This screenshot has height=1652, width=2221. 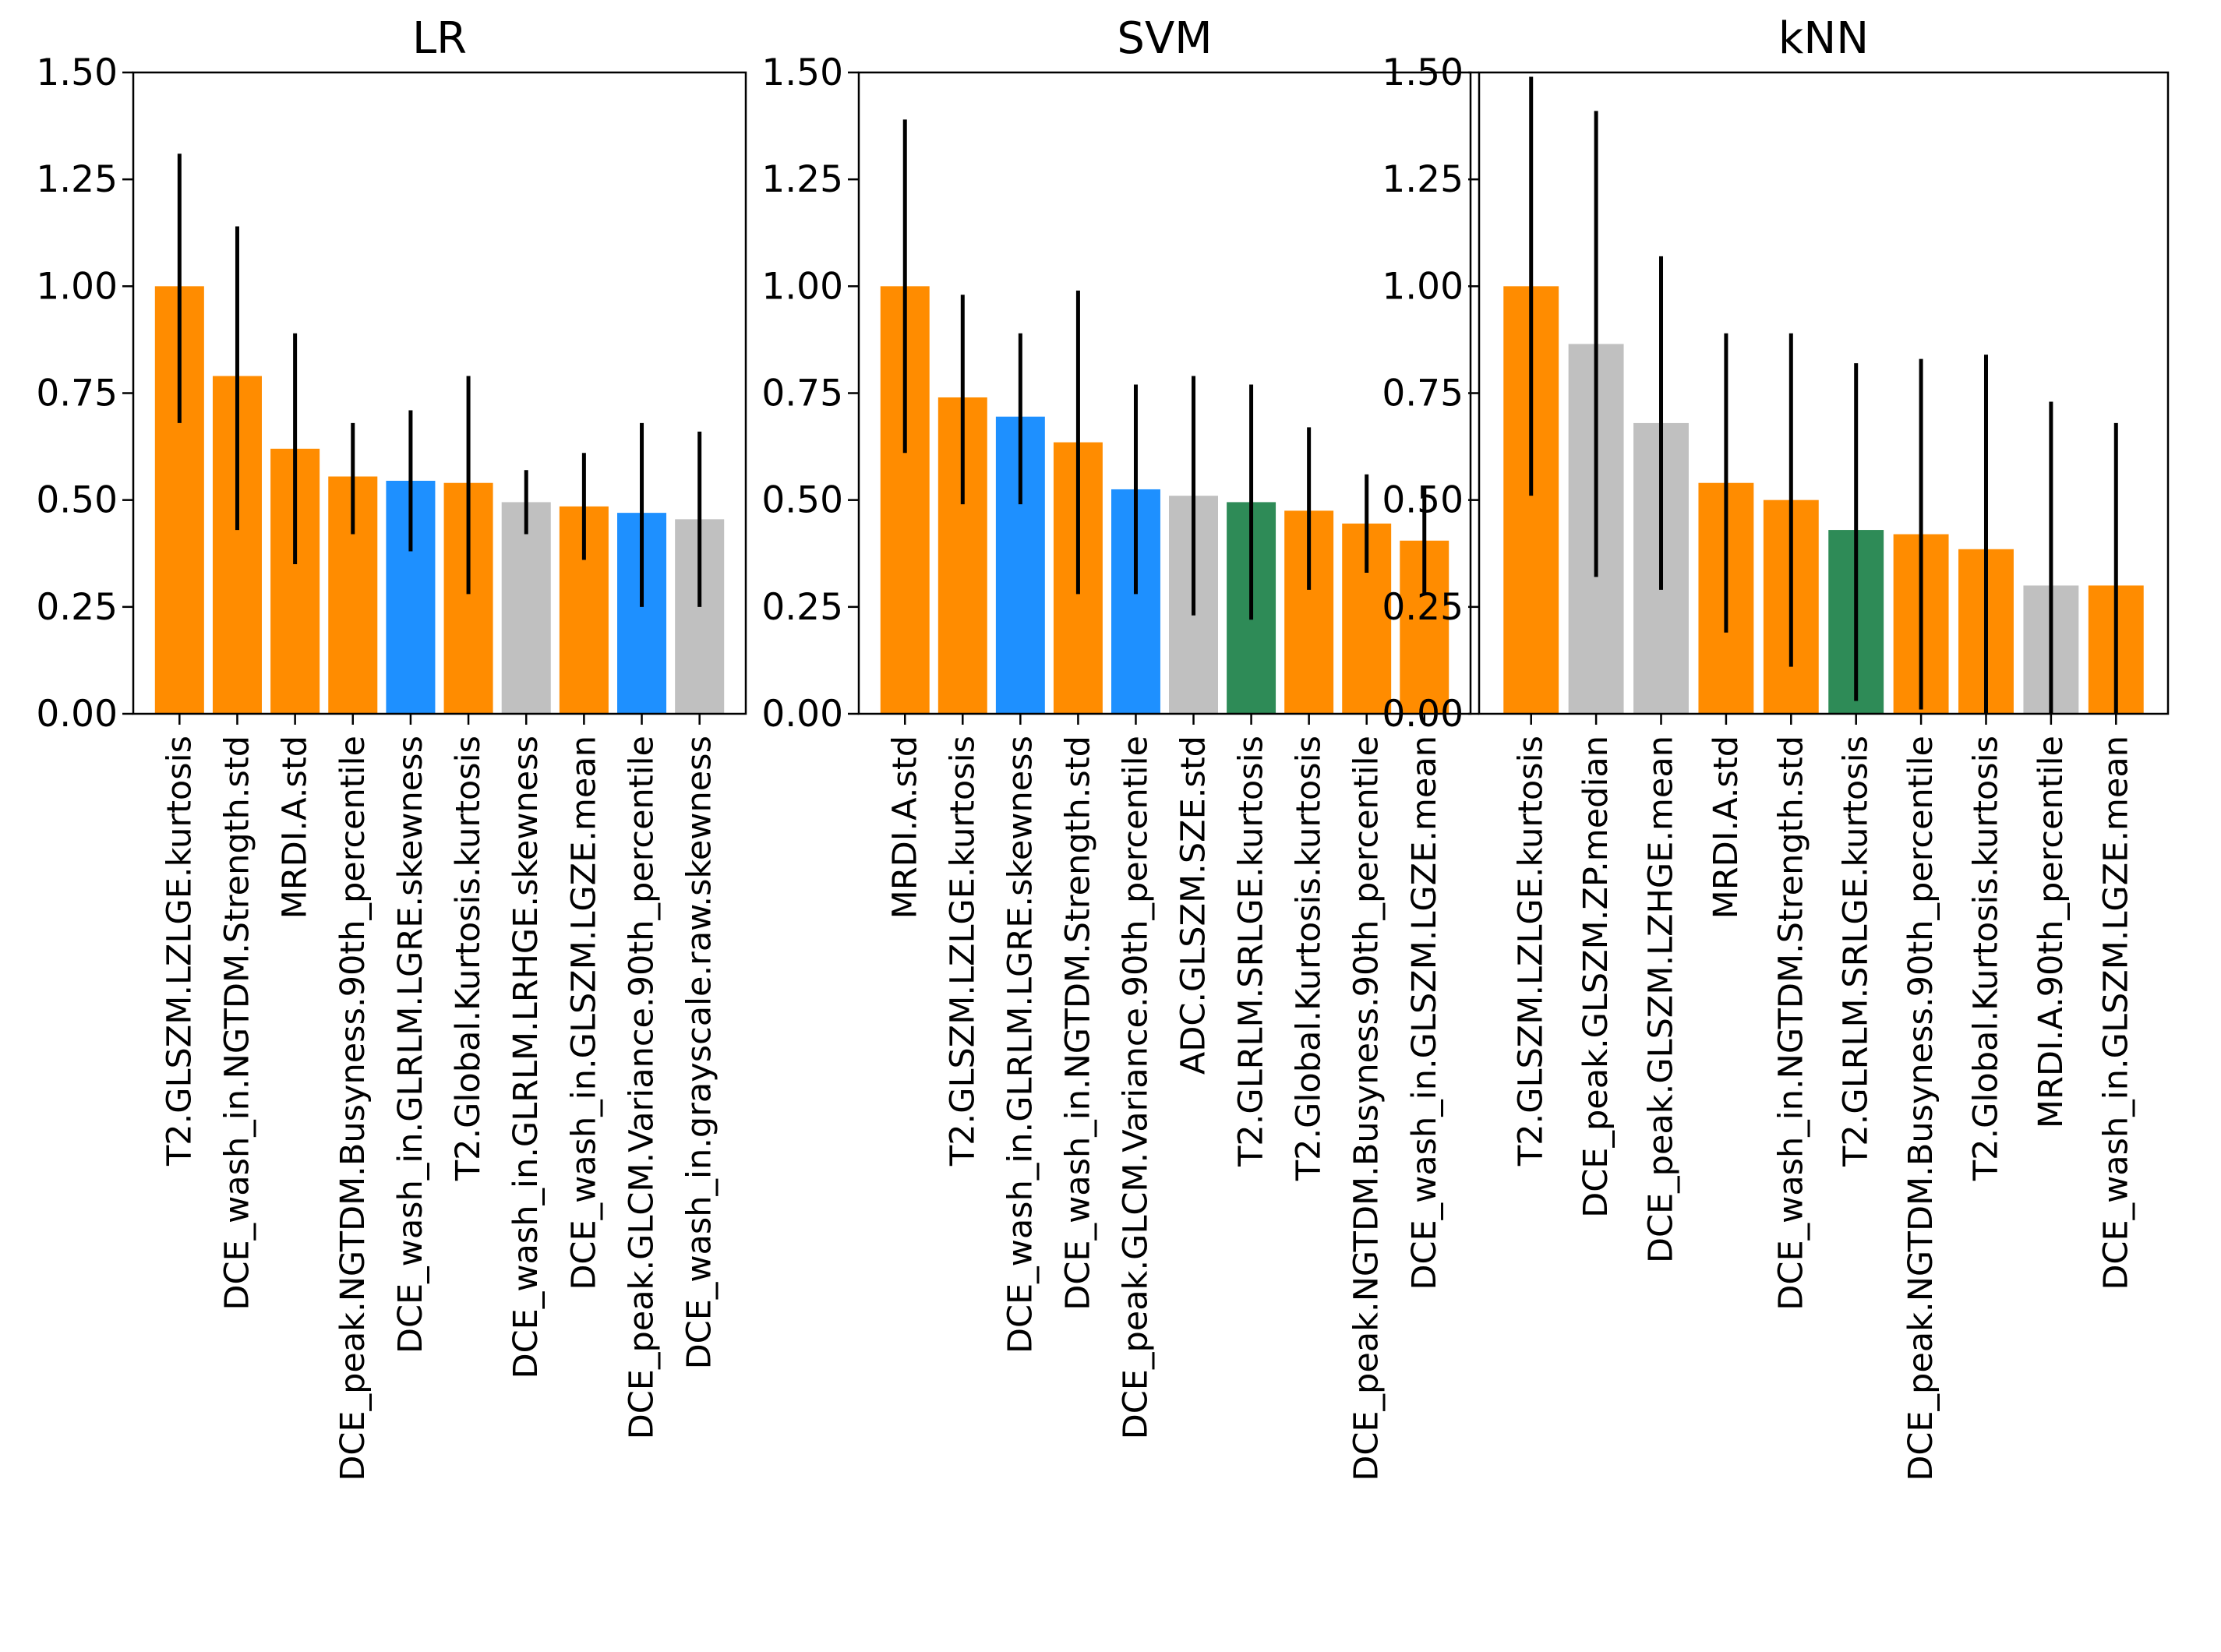 What do you see at coordinates (1423, 715) in the screenshot?
I see `panel-knn-y-tick-label: 0.00` at bounding box center [1423, 715].